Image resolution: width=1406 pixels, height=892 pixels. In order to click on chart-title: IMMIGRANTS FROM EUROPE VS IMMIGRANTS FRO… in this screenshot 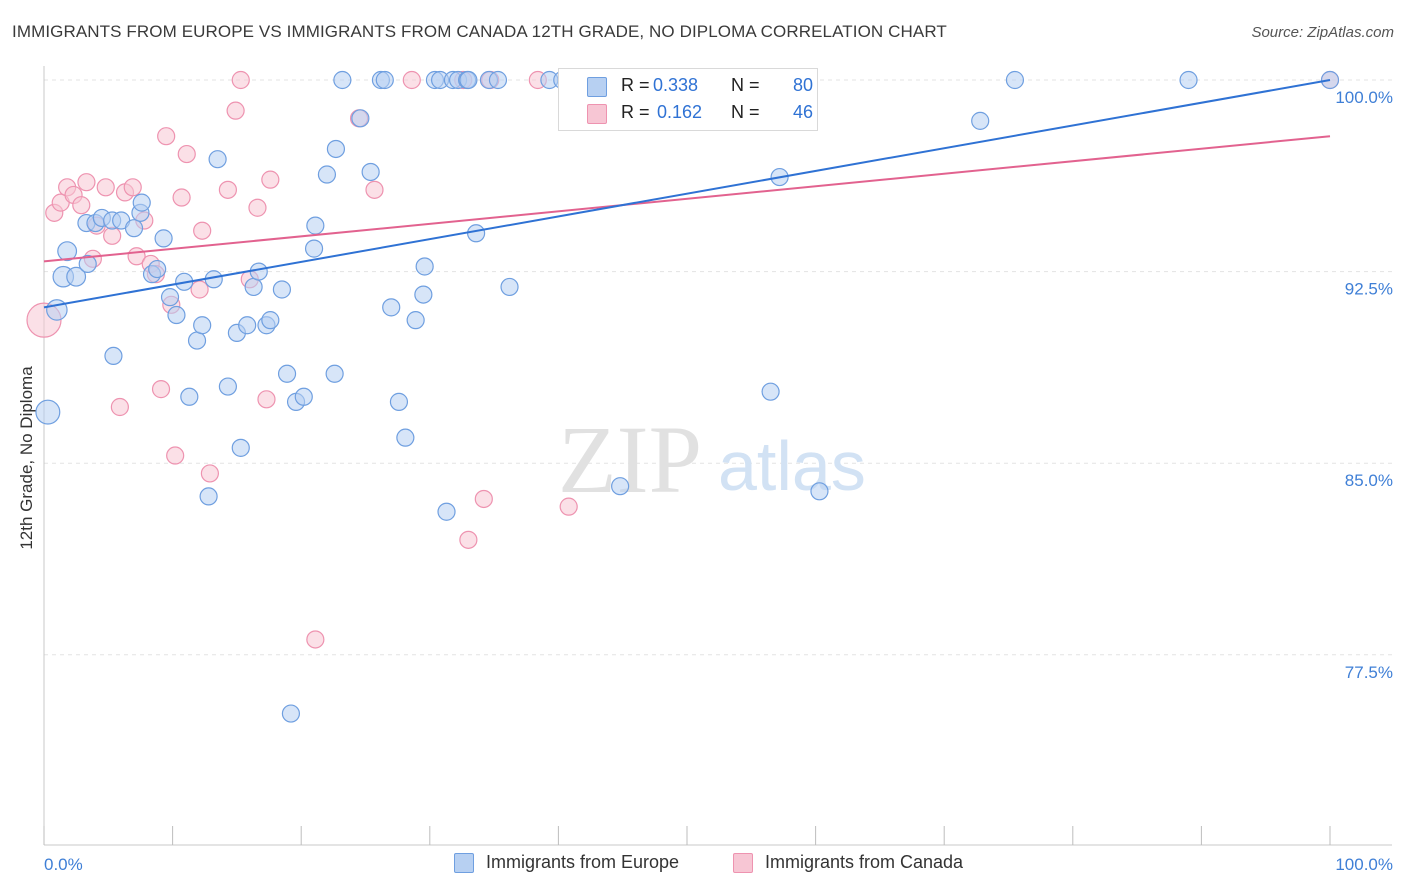, I will do `click(479, 31)`.